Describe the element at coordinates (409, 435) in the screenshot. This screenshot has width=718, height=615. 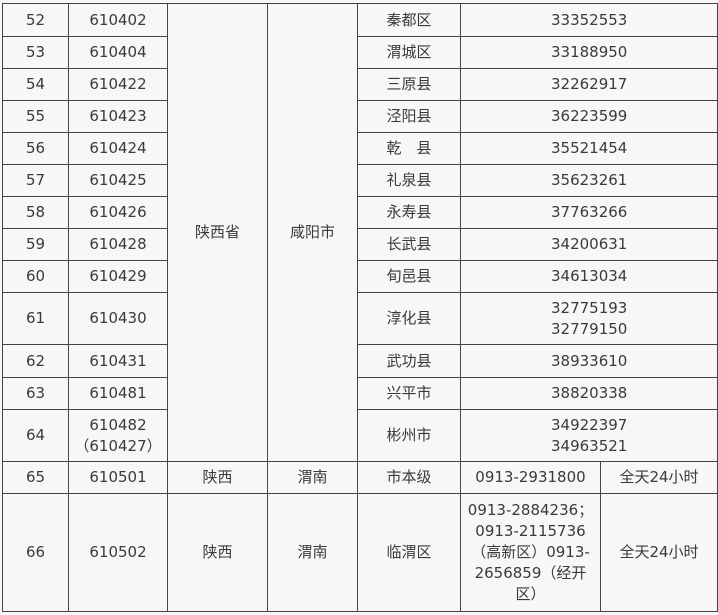
I see `district-name: 彬州市` at that location.